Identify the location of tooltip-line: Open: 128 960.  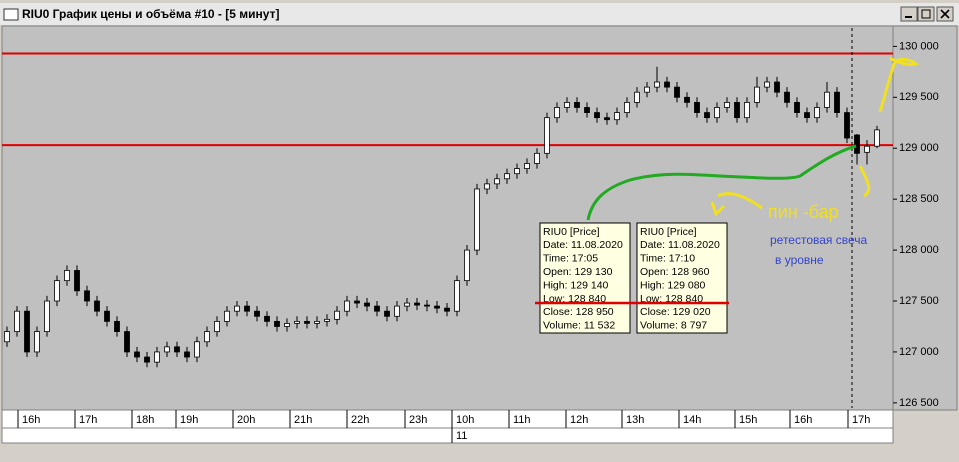
(675, 272).